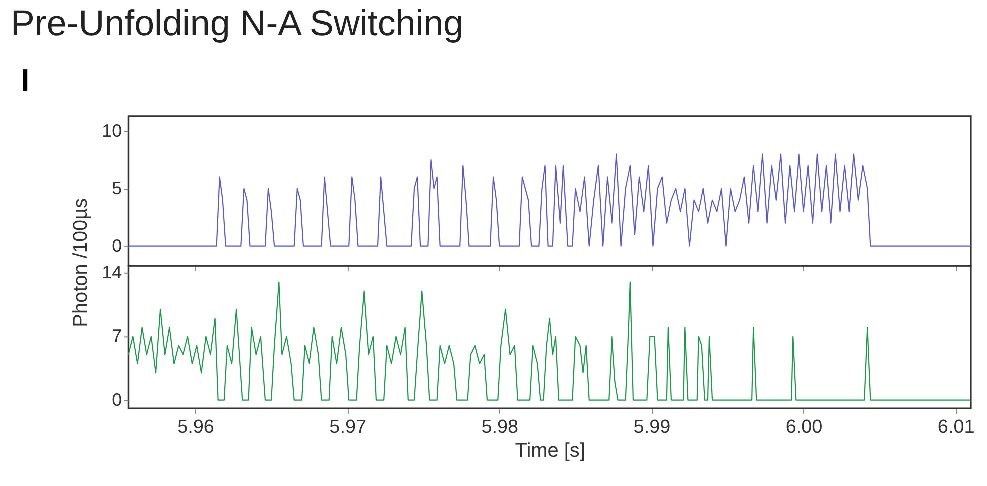  What do you see at coordinates (112, 130) in the screenshot?
I see `y-tick-label: 10` at bounding box center [112, 130].